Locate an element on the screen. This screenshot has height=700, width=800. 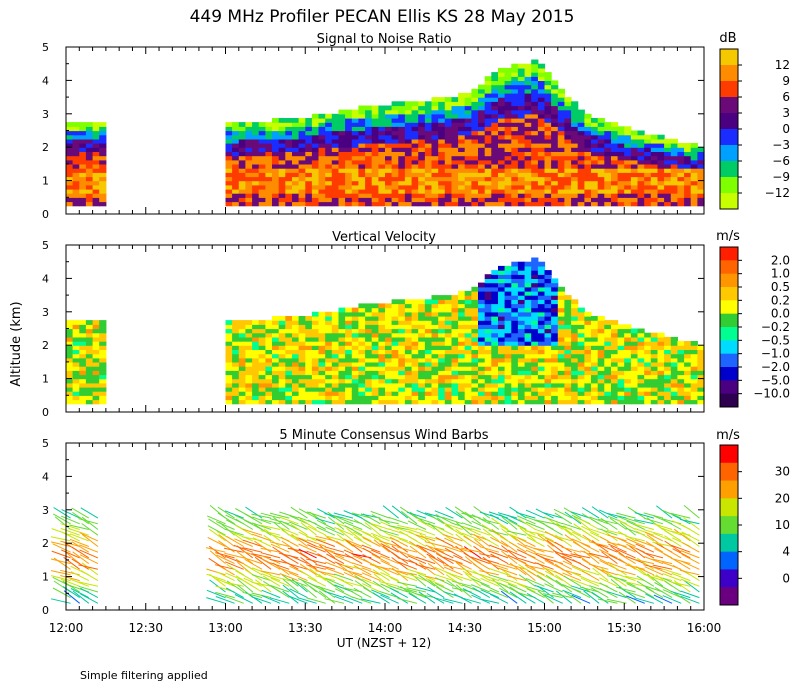
y-tick-label: 5 is located at coordinates (45, 245).